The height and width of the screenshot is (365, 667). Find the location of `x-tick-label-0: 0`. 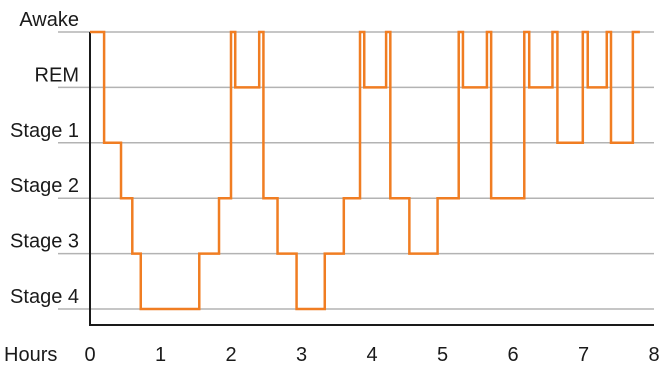

x-tick-label-0: 0 is located at coordinates (89, 354).